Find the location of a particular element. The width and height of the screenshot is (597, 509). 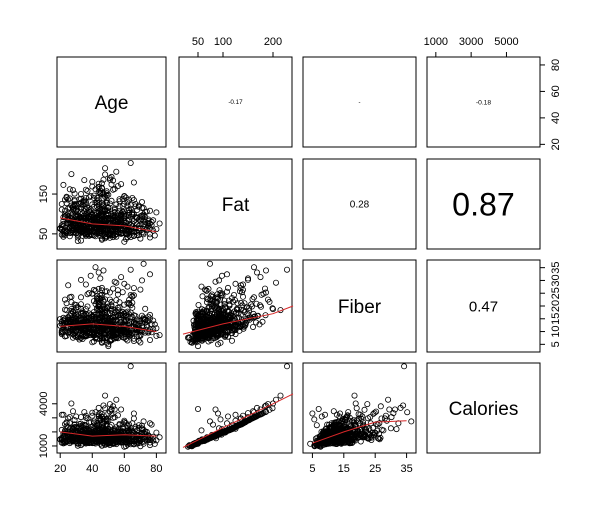

fiber-y-axis-tick-label: 25 is located at coordinates (556, 293).